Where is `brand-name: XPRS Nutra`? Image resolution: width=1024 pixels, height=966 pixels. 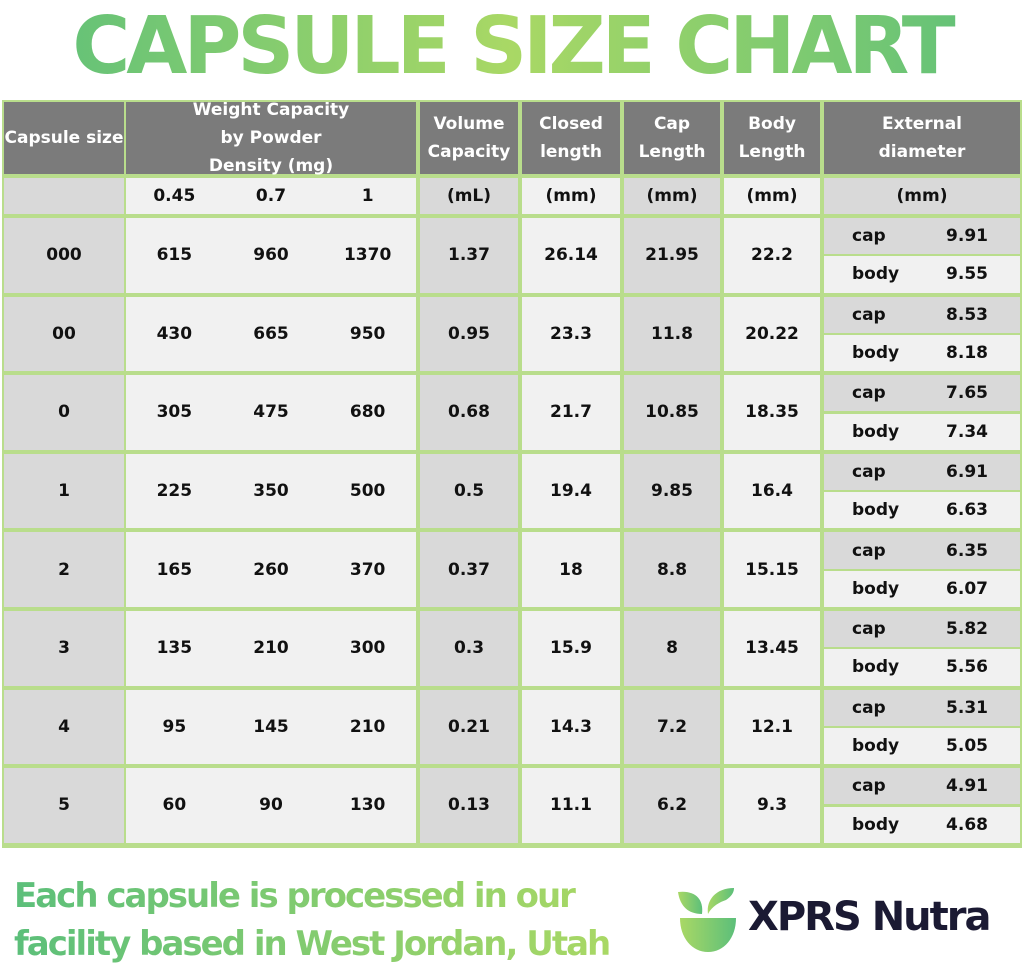
brand-name: XPRS Nutra is located at coordinates (869, 917).